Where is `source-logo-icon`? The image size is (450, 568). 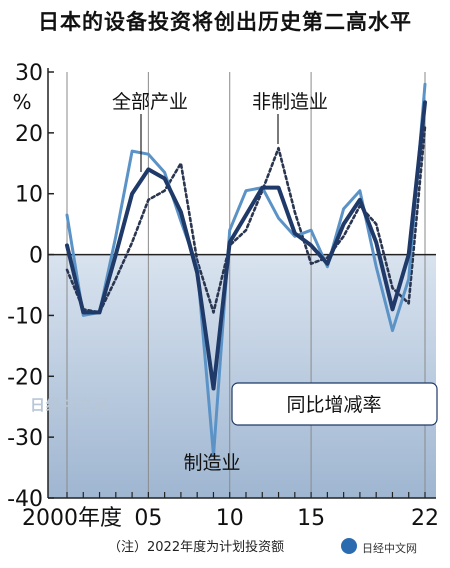 source-logo-icon is located at coordinates (349, 546).